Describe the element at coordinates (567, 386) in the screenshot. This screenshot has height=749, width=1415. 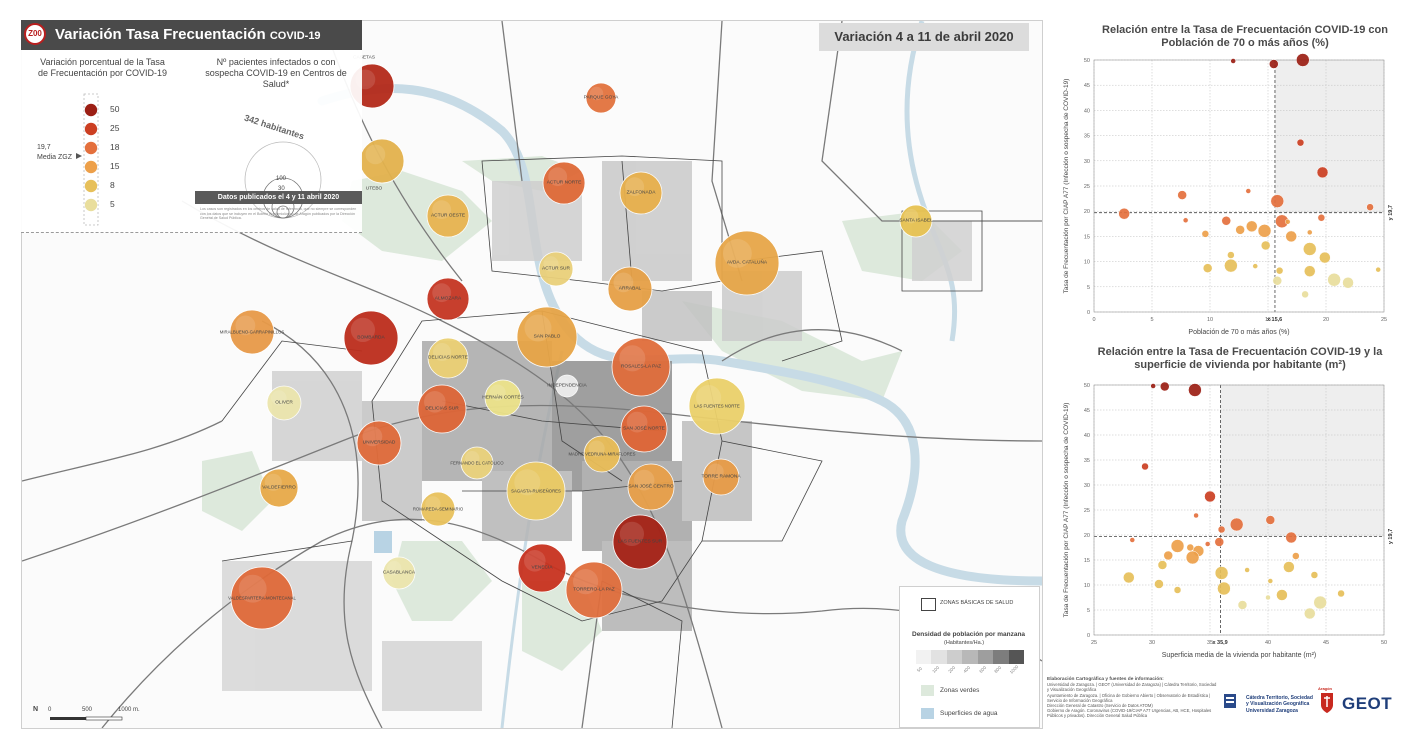
I see `zone-bubble-independencia` at that location.